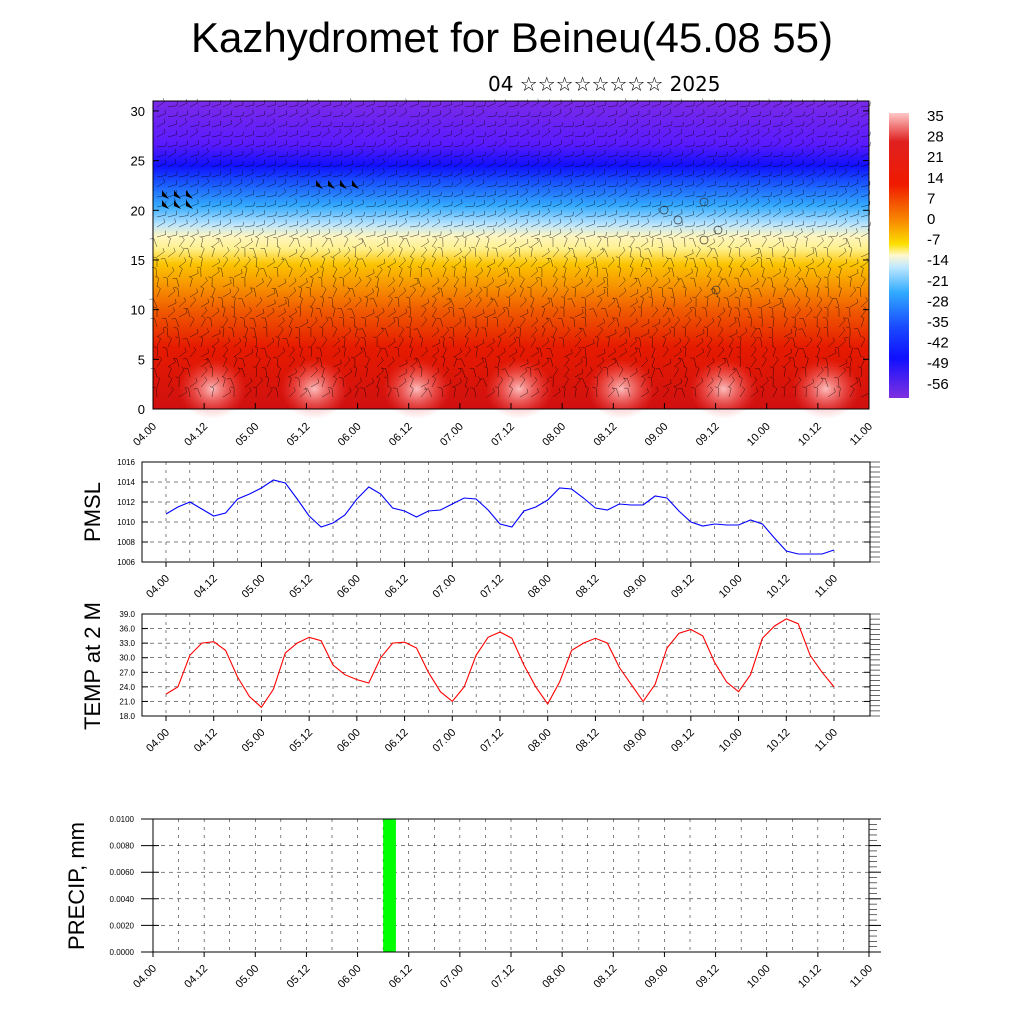 This screenshot has height=1024, width=1024. Describe the element at coordinates (506, 665) in the screenshot. I see `temp-frame` at that location.